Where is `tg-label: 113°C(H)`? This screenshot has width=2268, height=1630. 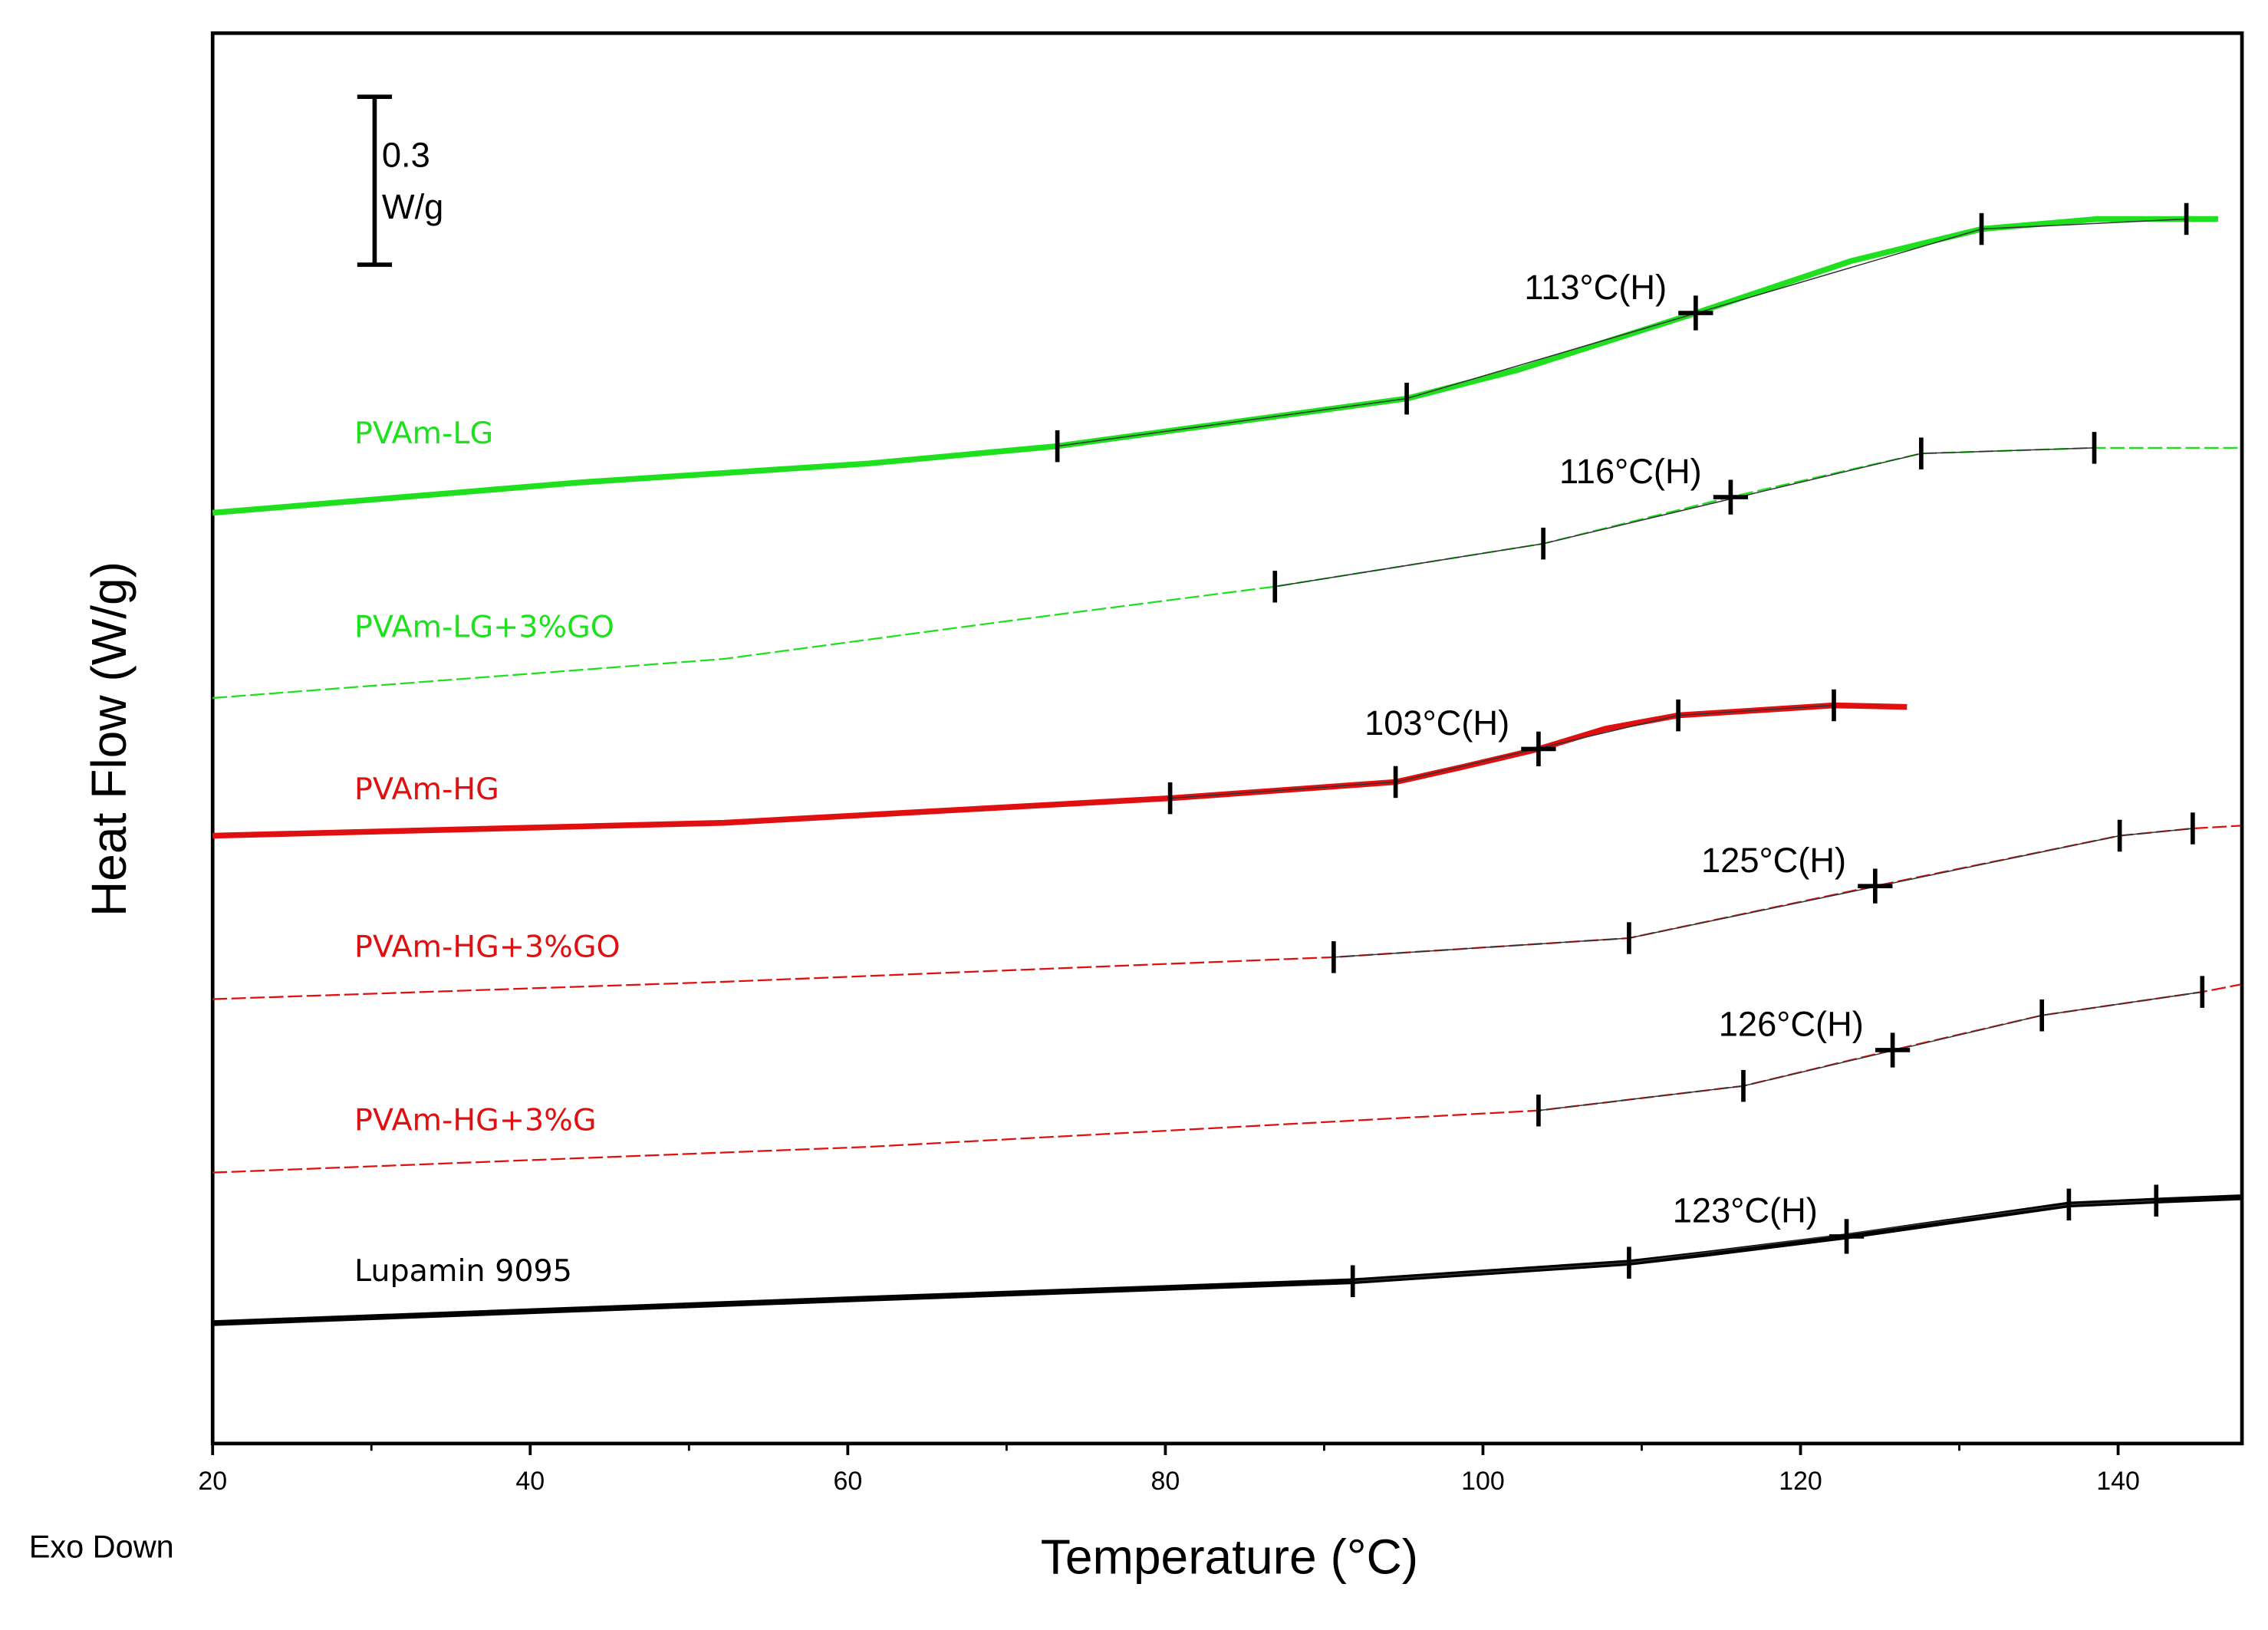 tg-label: 113°C(H) is located at coordinates (1595, 288).